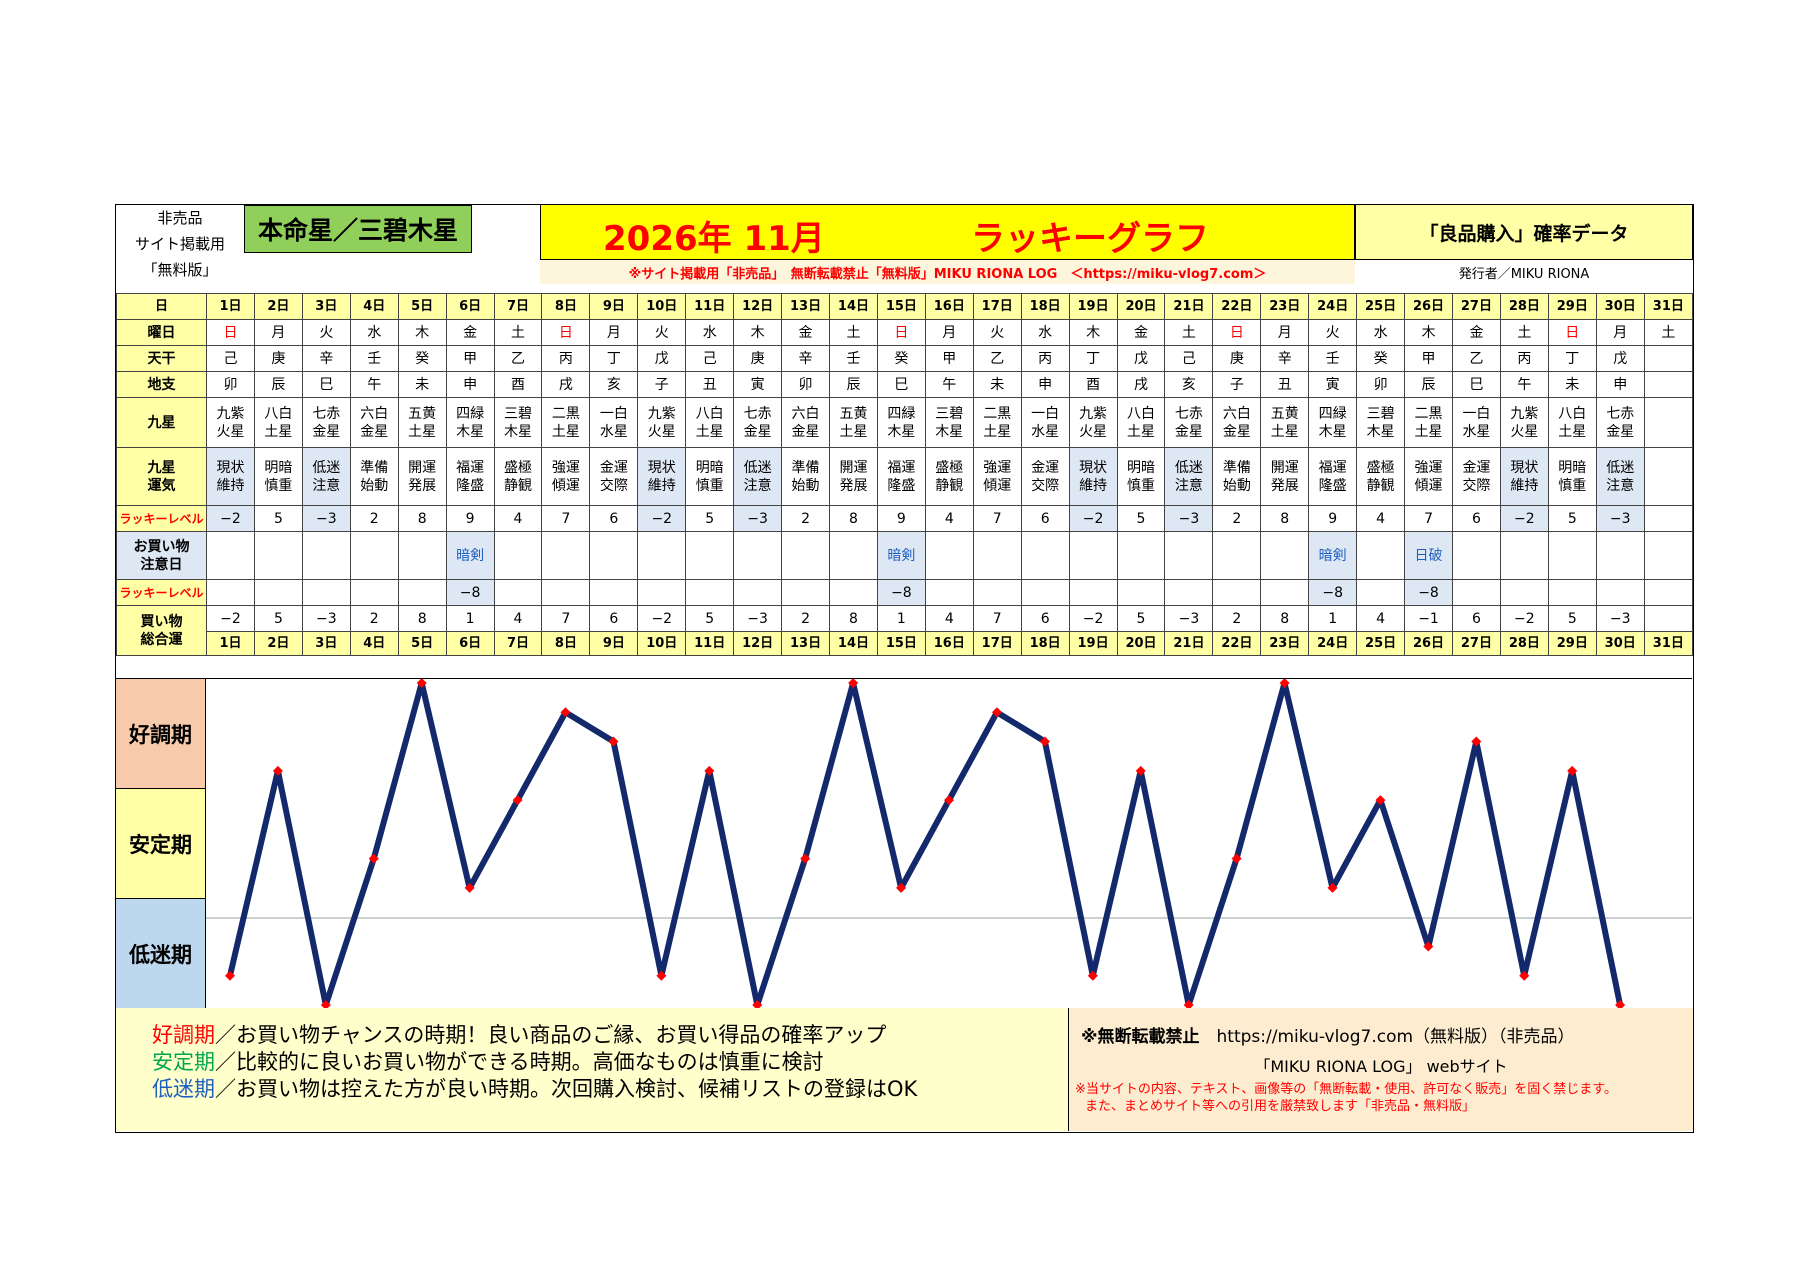  What do you see at coordinates (566, 618) in the screenshot?
I see `total-cell: 7` at bounding box center [566, 618].